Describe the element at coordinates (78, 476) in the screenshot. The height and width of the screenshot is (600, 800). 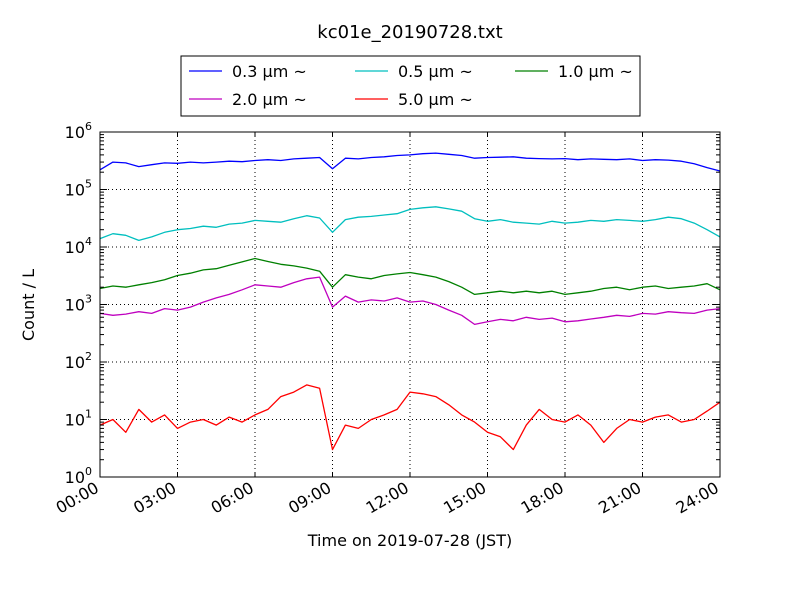
I see `y-tick-label: 10⁰` at that location.